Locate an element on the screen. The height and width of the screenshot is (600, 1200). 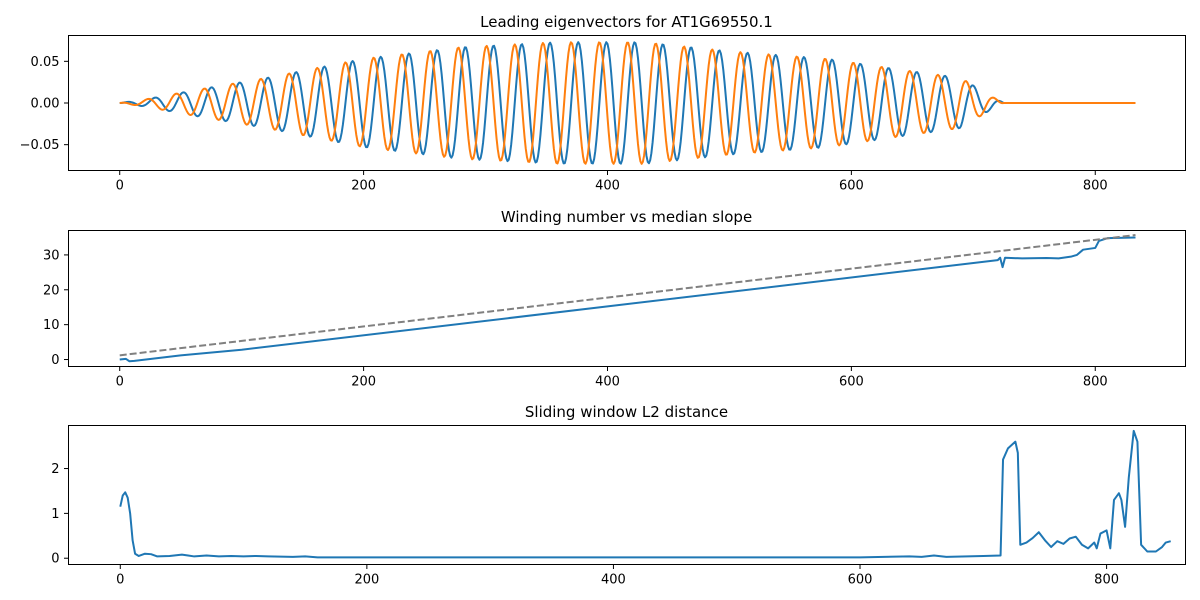
y-tick-label: 1 is located at coordinates (55, 514).